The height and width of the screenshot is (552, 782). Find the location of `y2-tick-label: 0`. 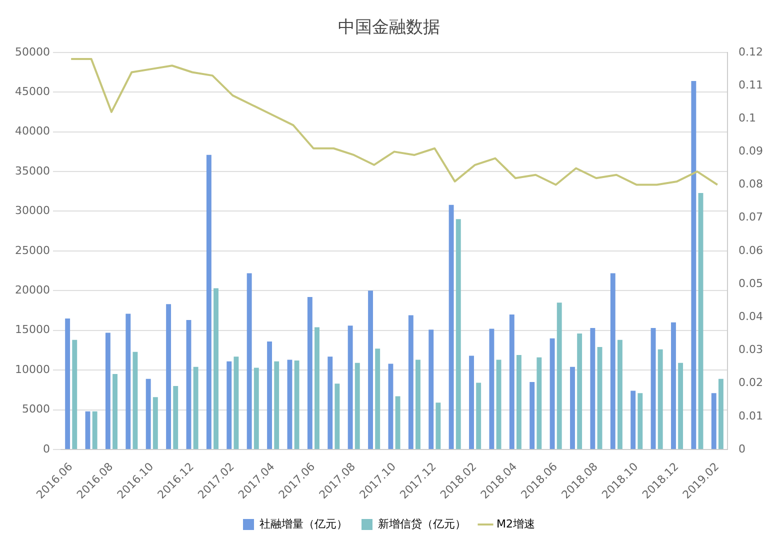

y2-tick-label: 0 is located at coordinates (742, 449).